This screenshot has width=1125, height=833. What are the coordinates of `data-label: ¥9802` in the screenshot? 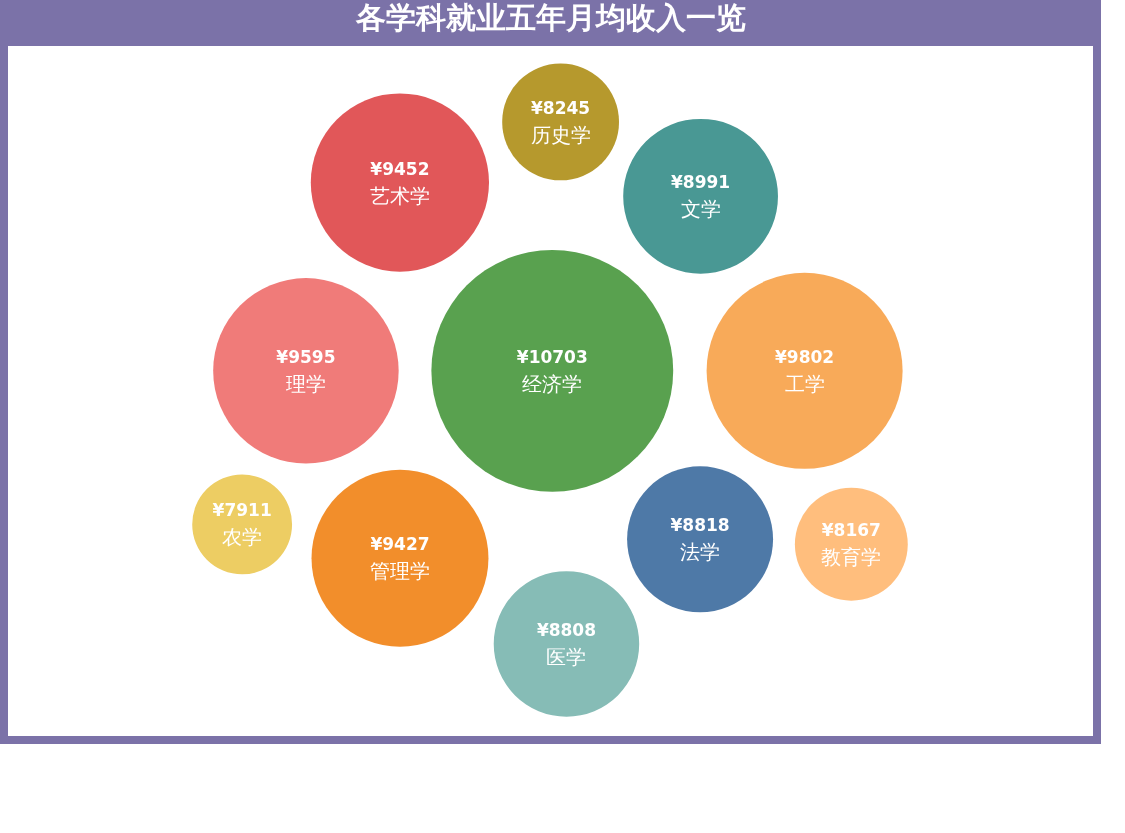 It's located at (805, 356).